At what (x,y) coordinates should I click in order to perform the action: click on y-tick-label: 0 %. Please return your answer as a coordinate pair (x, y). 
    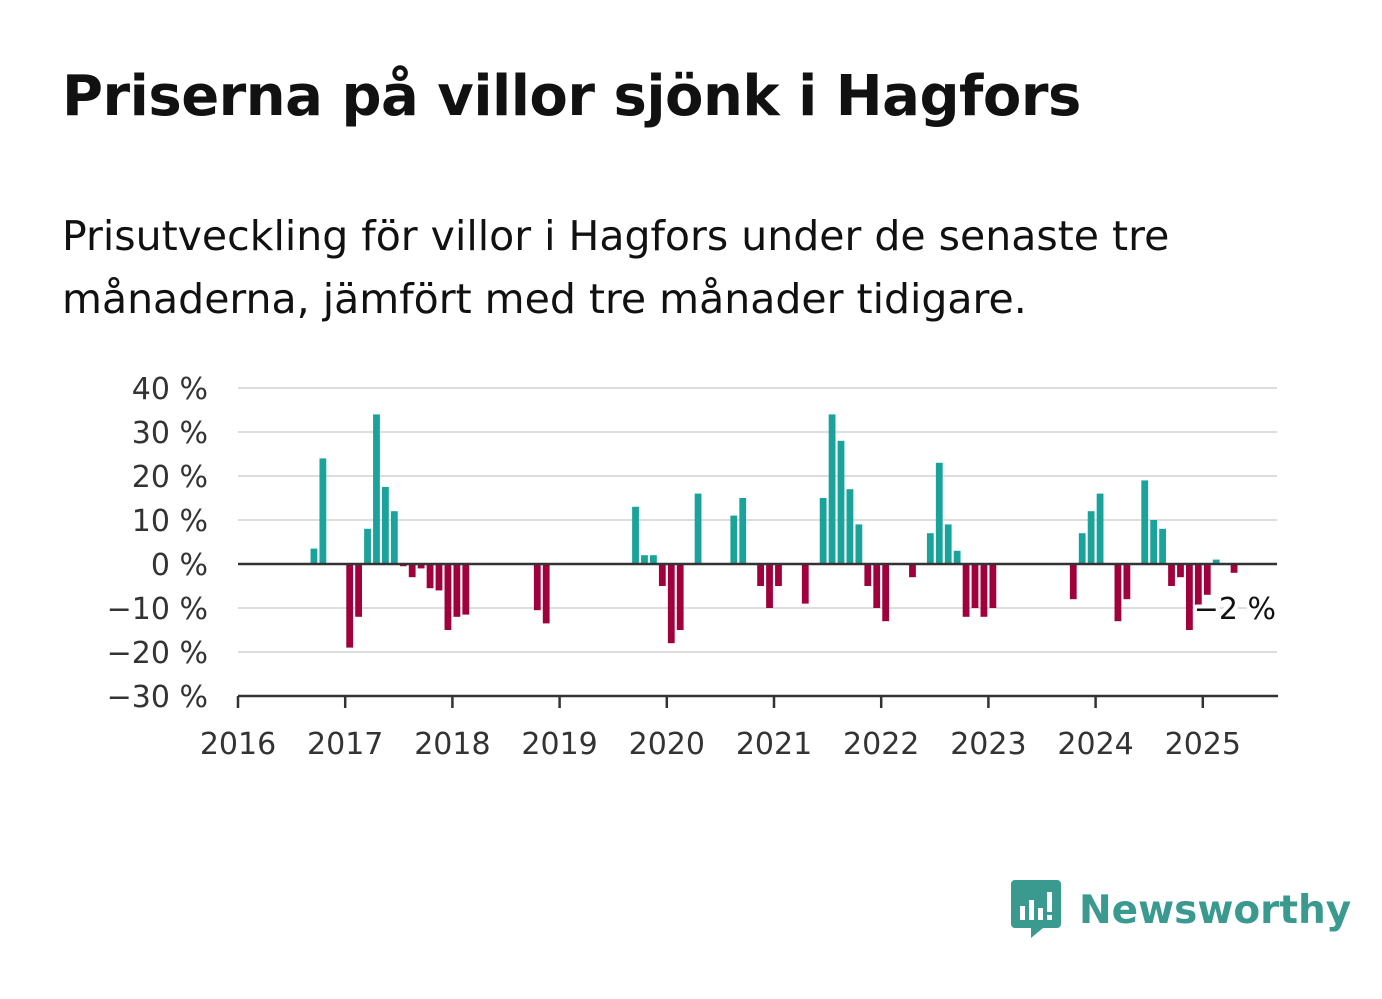
    Looking at the image, I should click on (179, 565).